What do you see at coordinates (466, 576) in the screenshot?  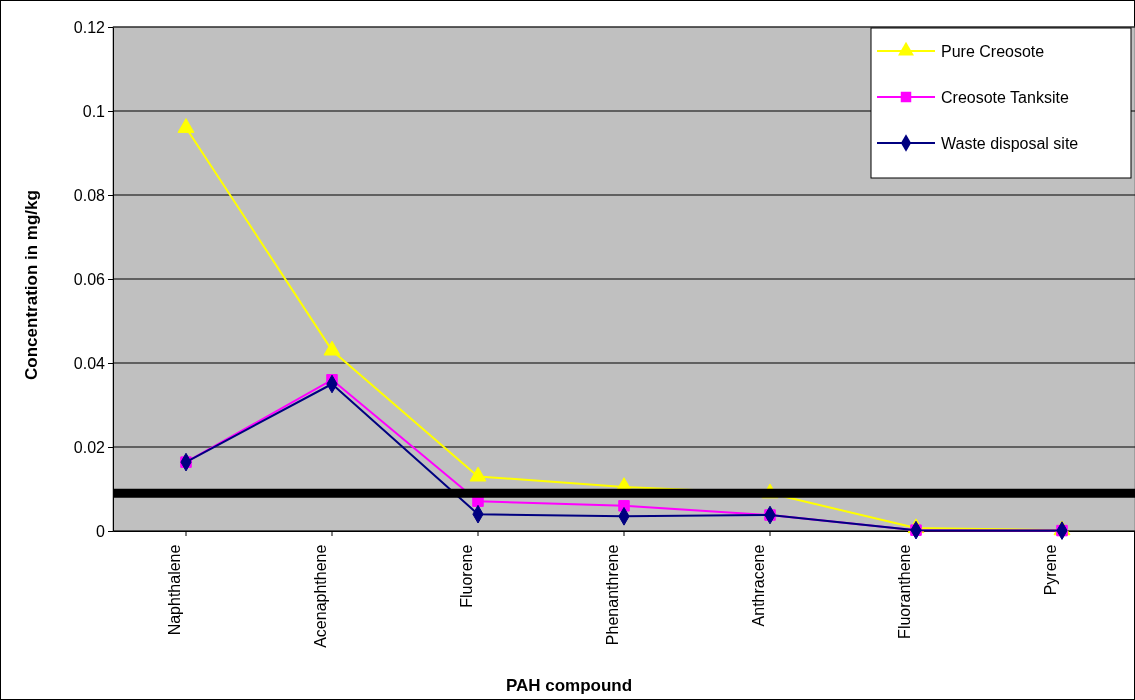 I see `x-tick-label: Fluorene` at bounding box center [466, 576].